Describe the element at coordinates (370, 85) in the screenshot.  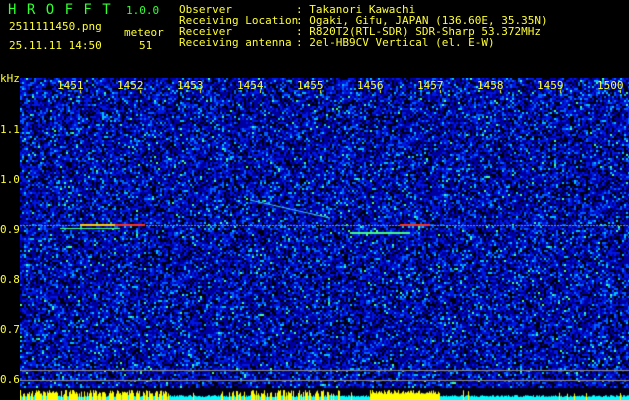
I see `x-tick-label: 1456` at that location.